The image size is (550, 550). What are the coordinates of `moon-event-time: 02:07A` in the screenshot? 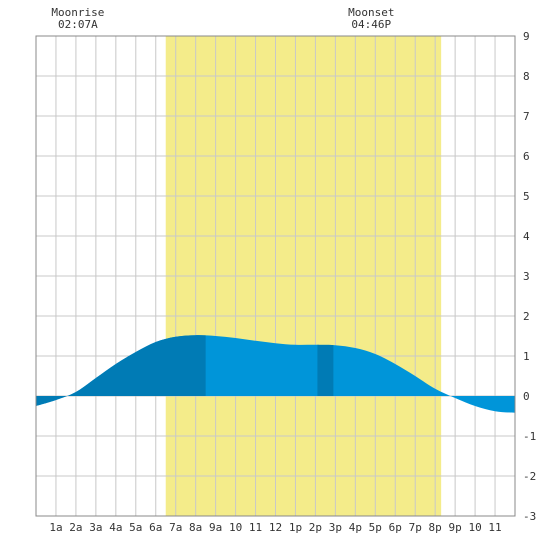 It's located at (78, 24).